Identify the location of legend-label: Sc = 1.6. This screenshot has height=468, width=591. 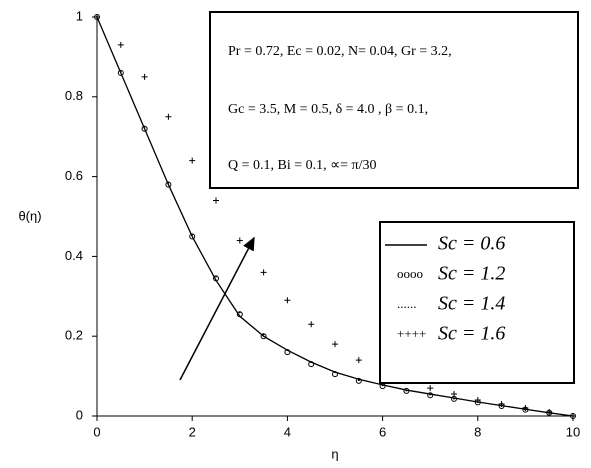
(471, 334).